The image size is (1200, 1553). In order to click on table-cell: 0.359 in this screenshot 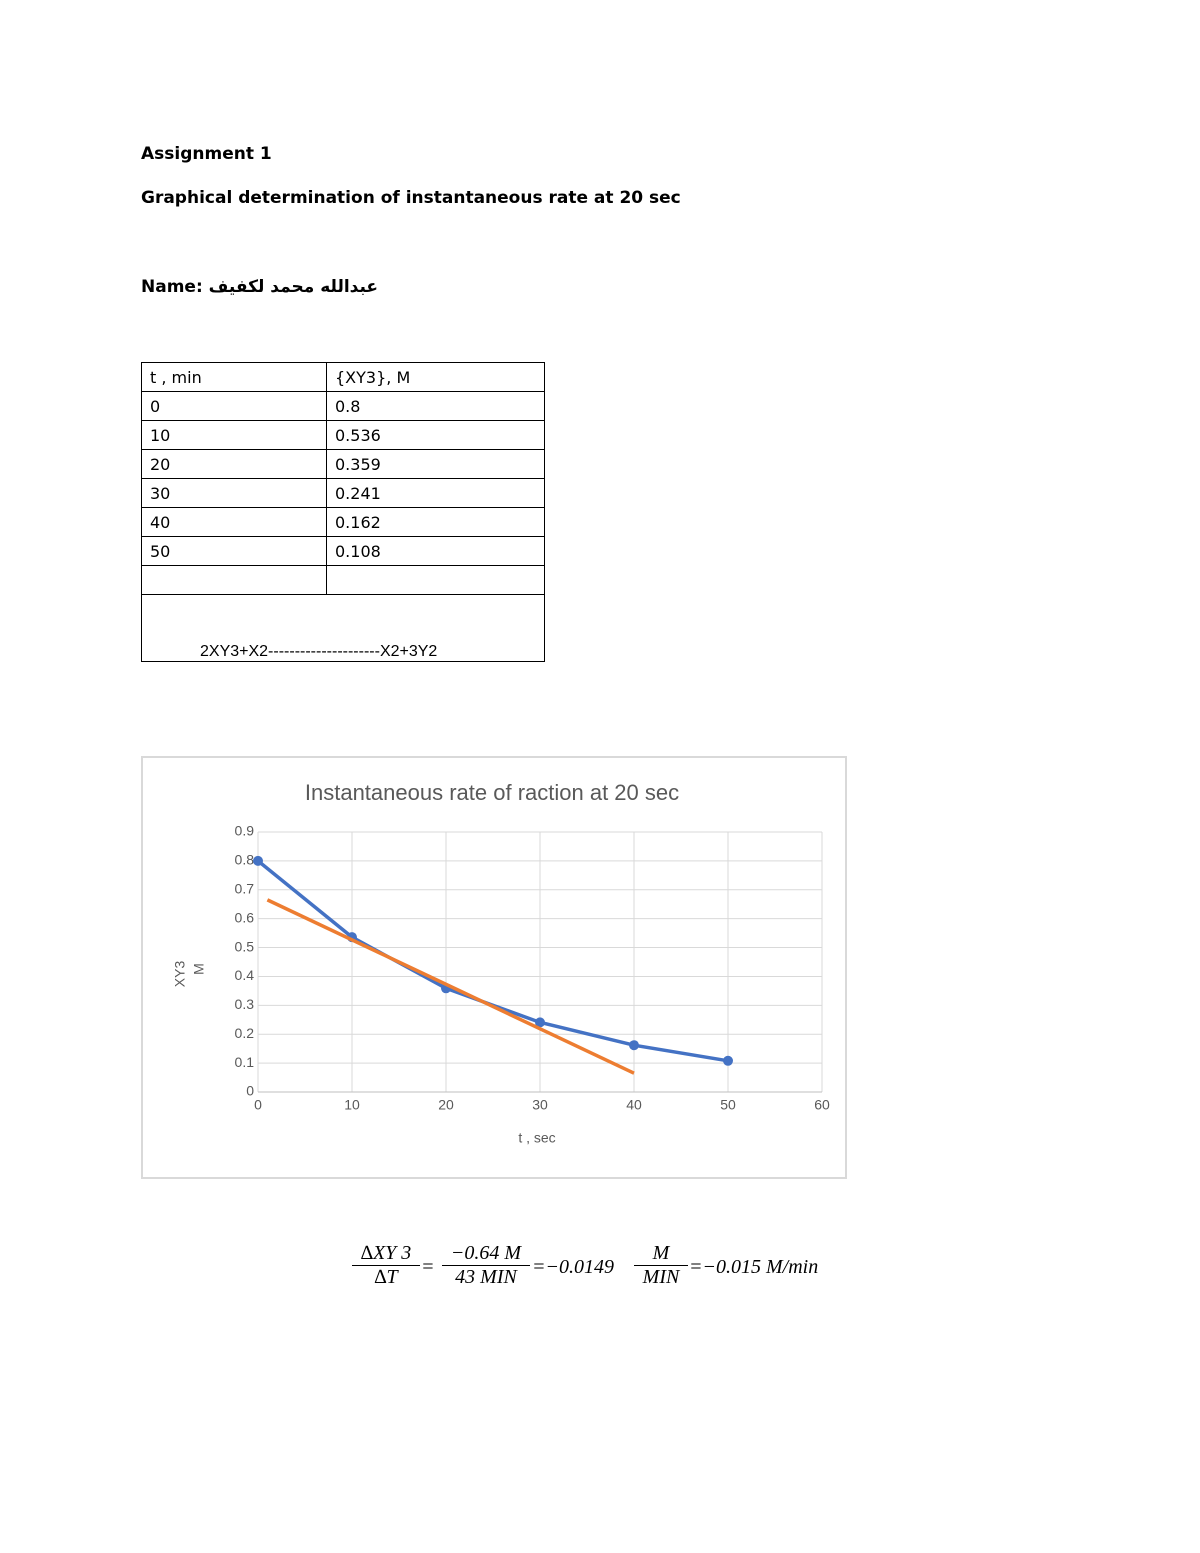, I will do `click(435, 464)`.